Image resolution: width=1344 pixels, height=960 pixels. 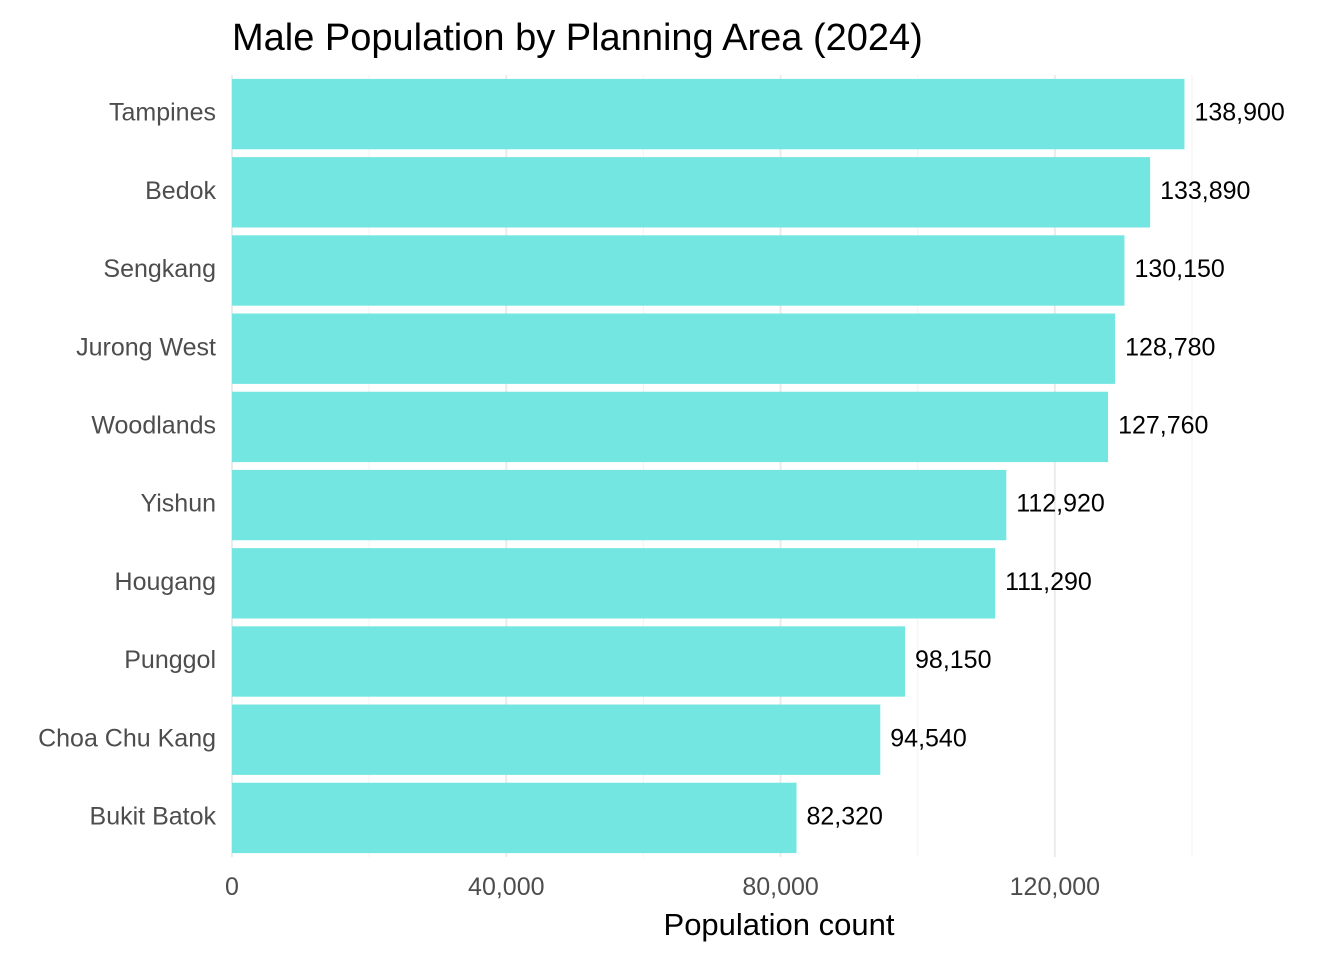 I want to click on y-tick-label-6: Hougang, so click(x=165, y=582).